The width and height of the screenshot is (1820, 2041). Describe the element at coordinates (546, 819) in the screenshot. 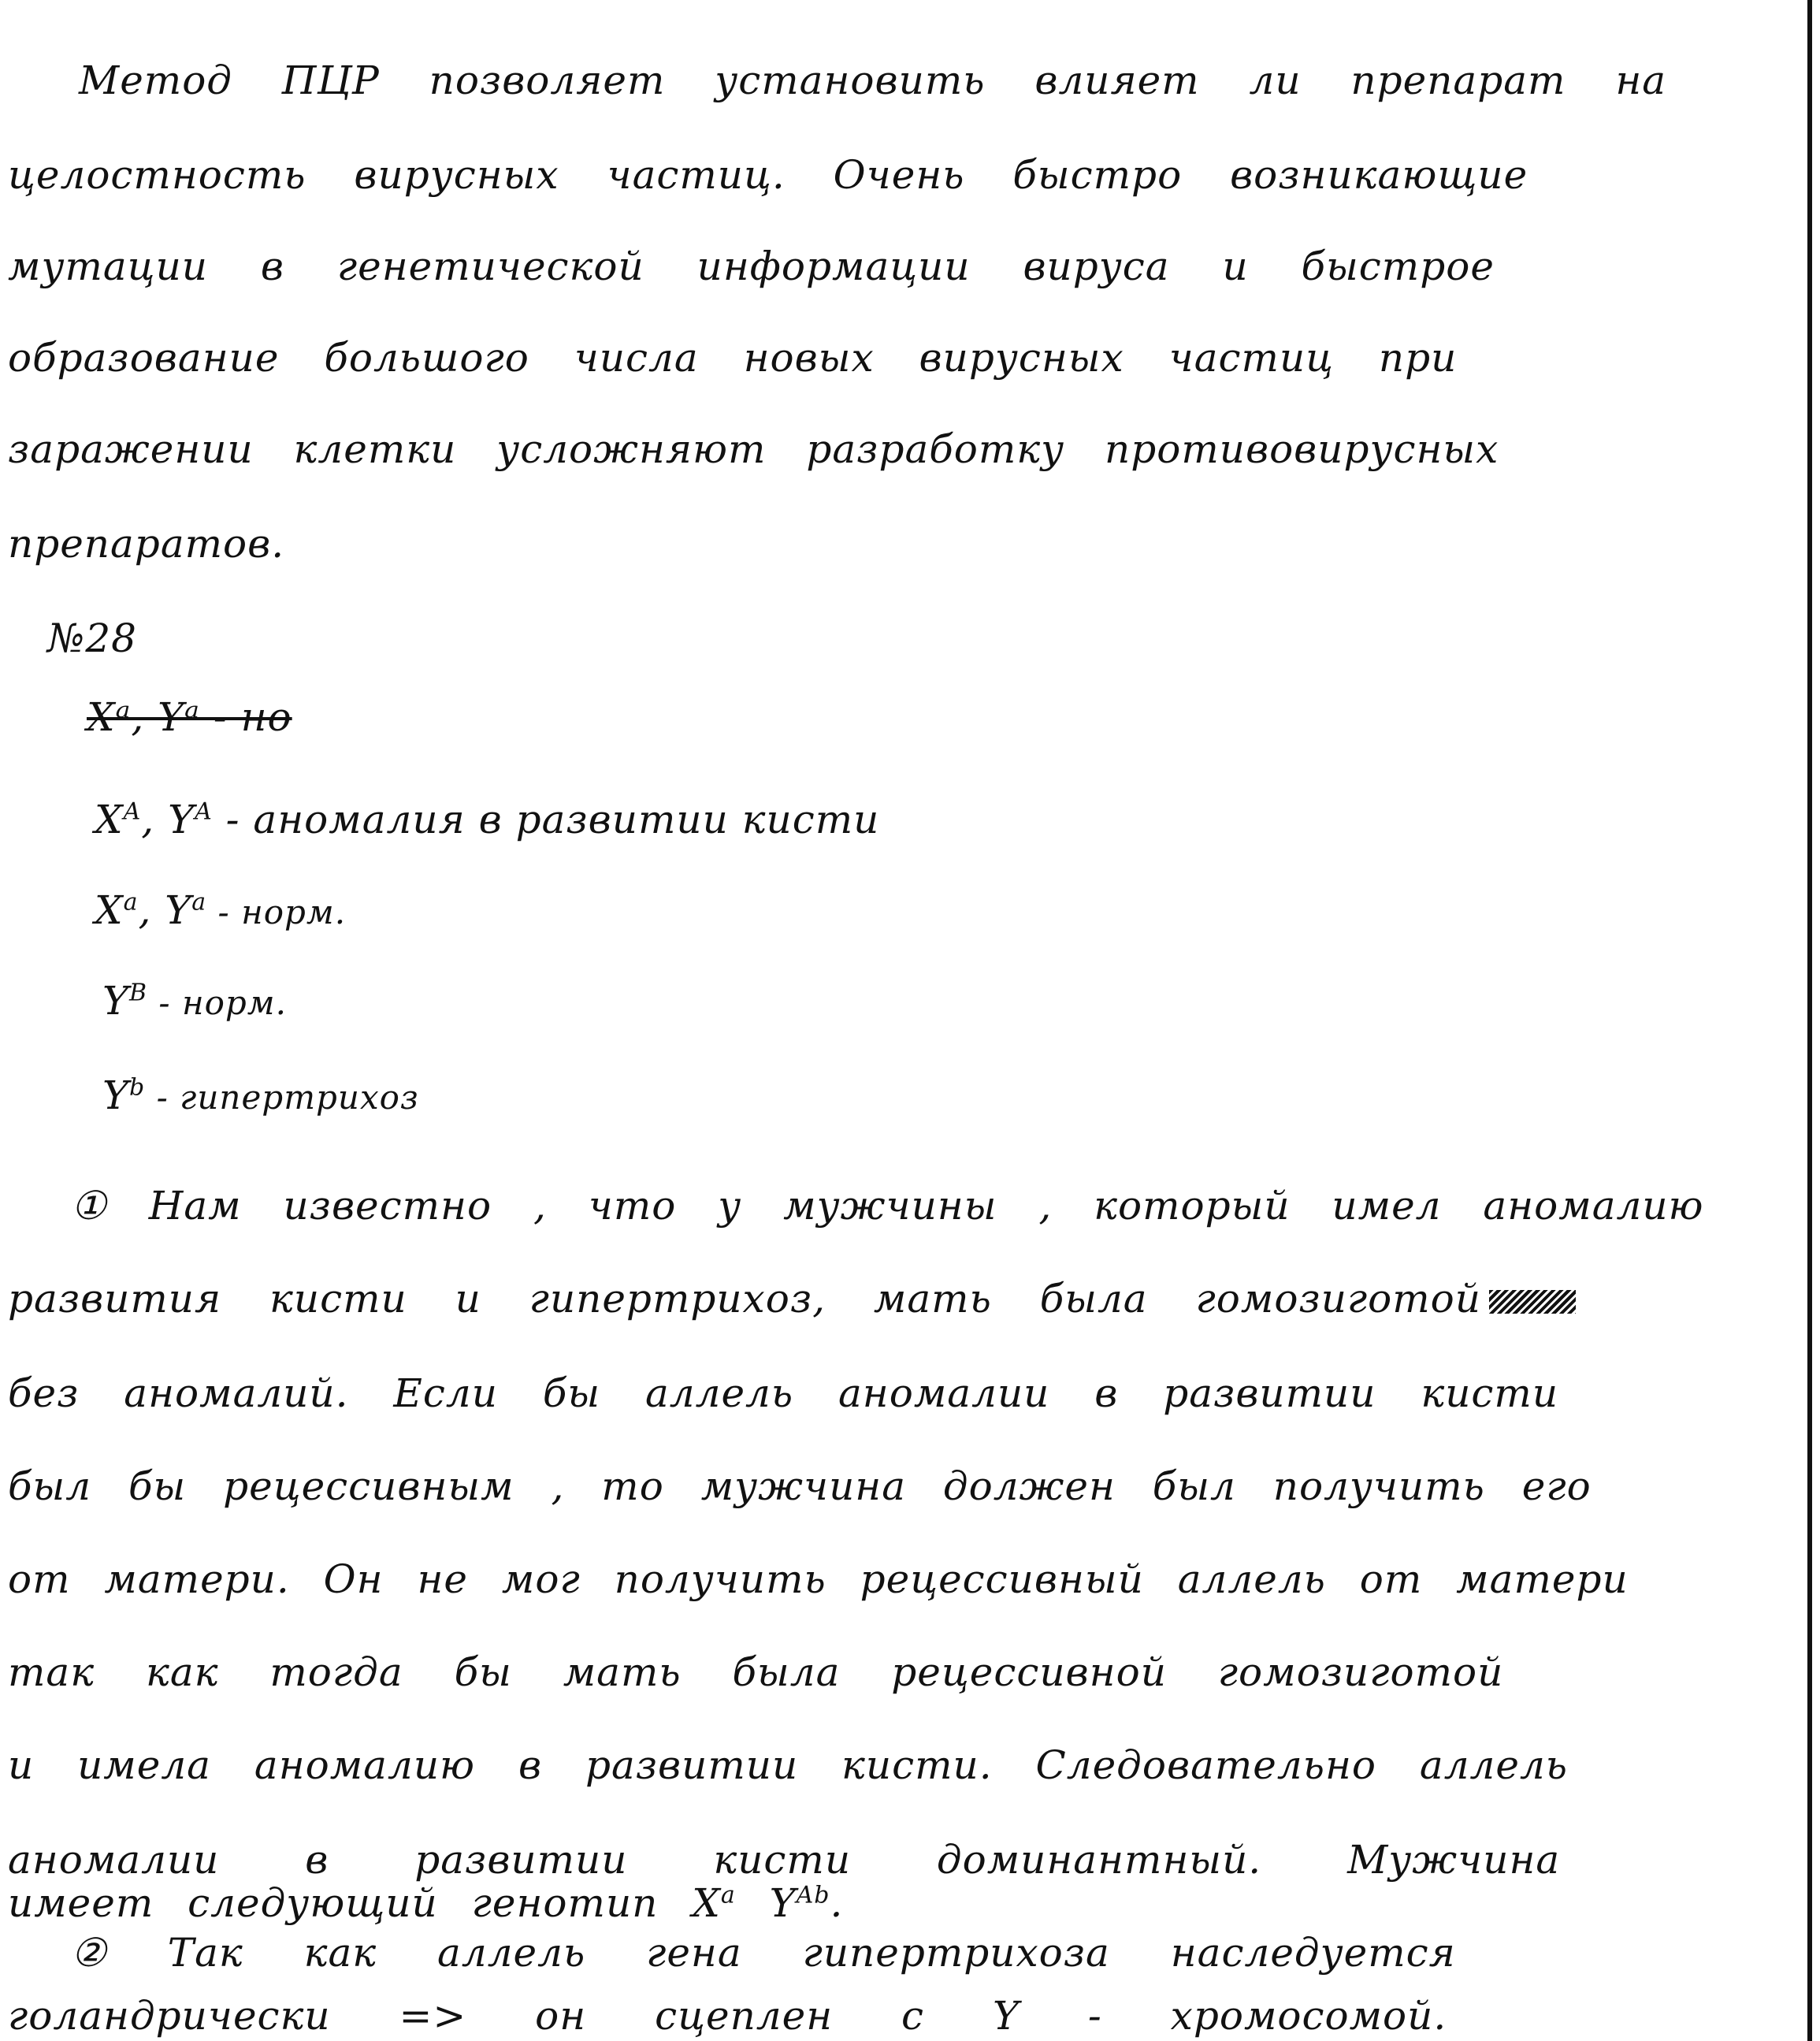

I see `notation-line1-text: - аномалия в развитии кисти` at that location.